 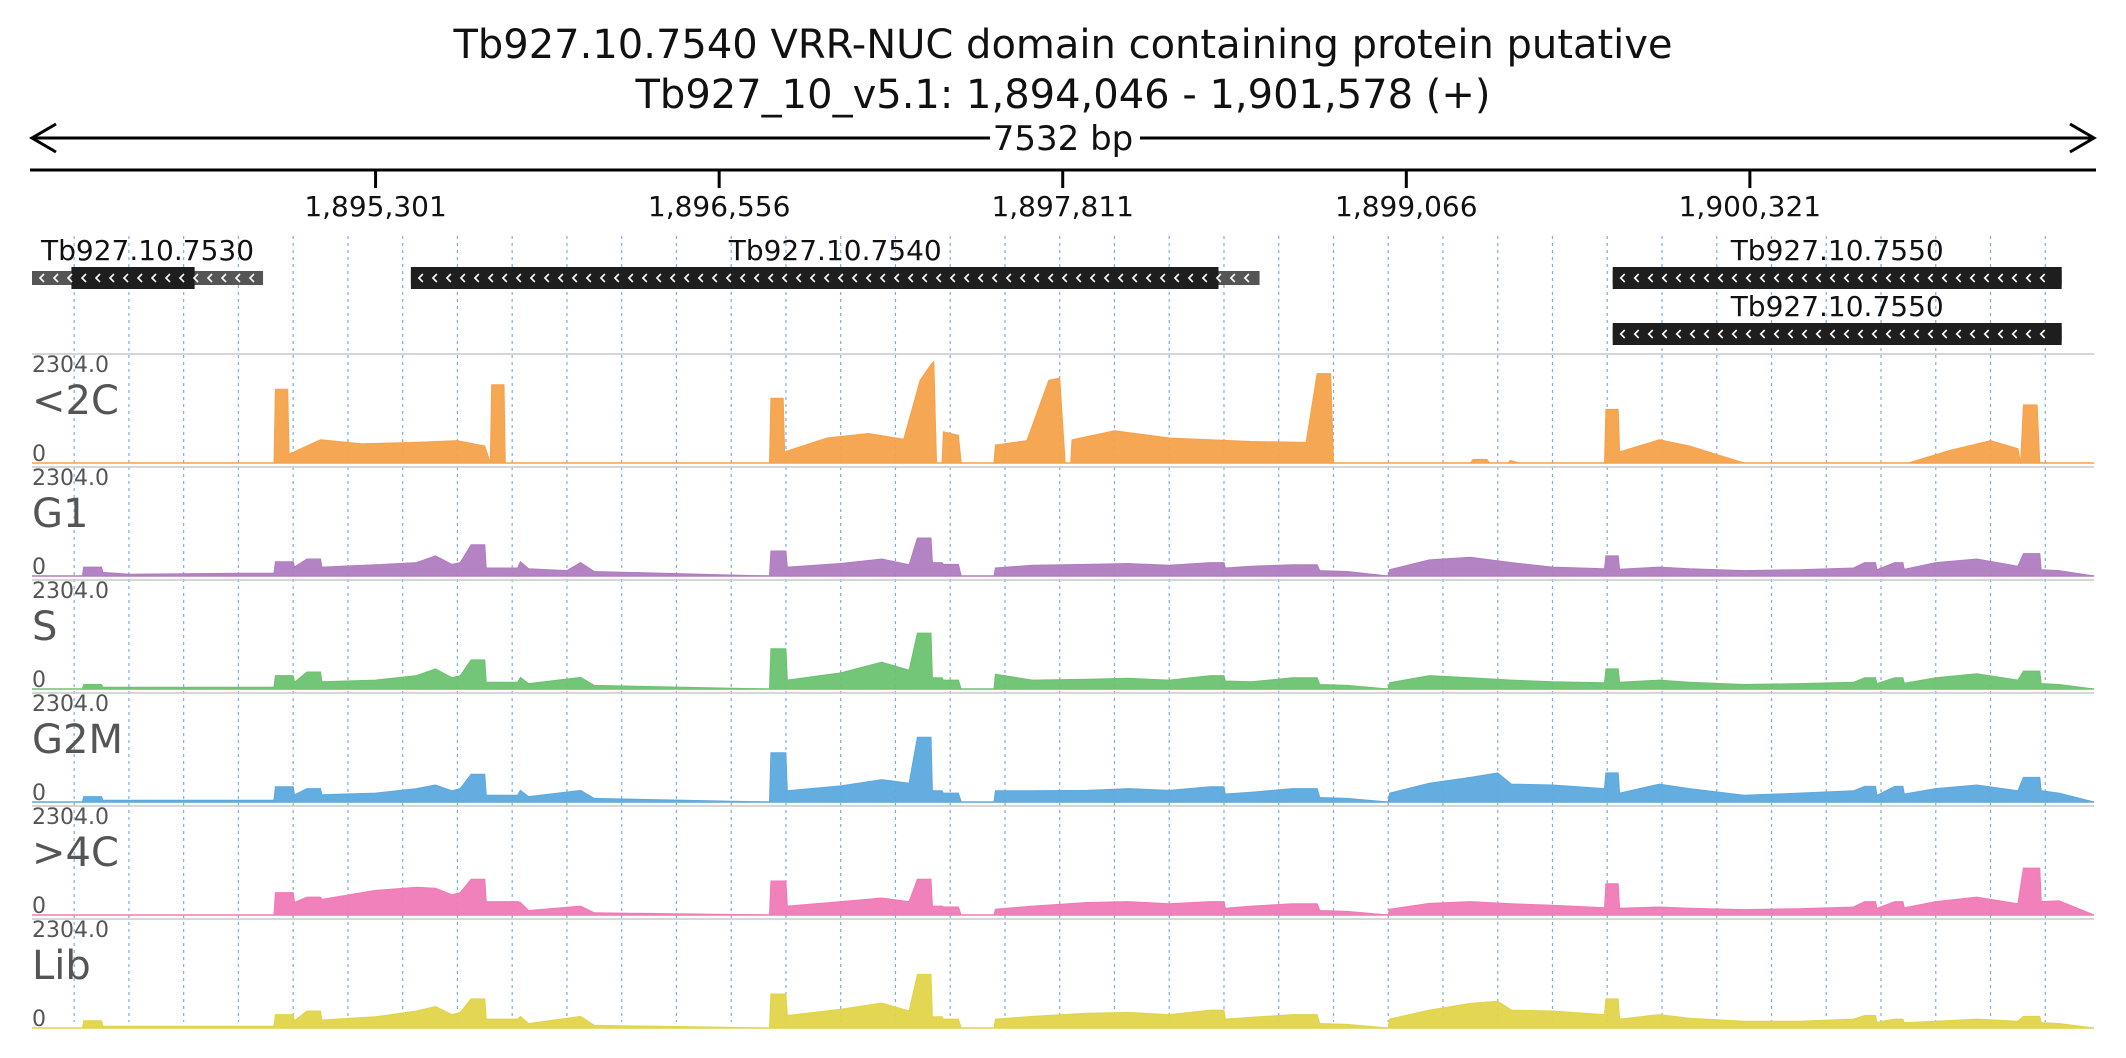 I want to click on gene-label: Tb927.10.7550, so click(x=1837, y=250).